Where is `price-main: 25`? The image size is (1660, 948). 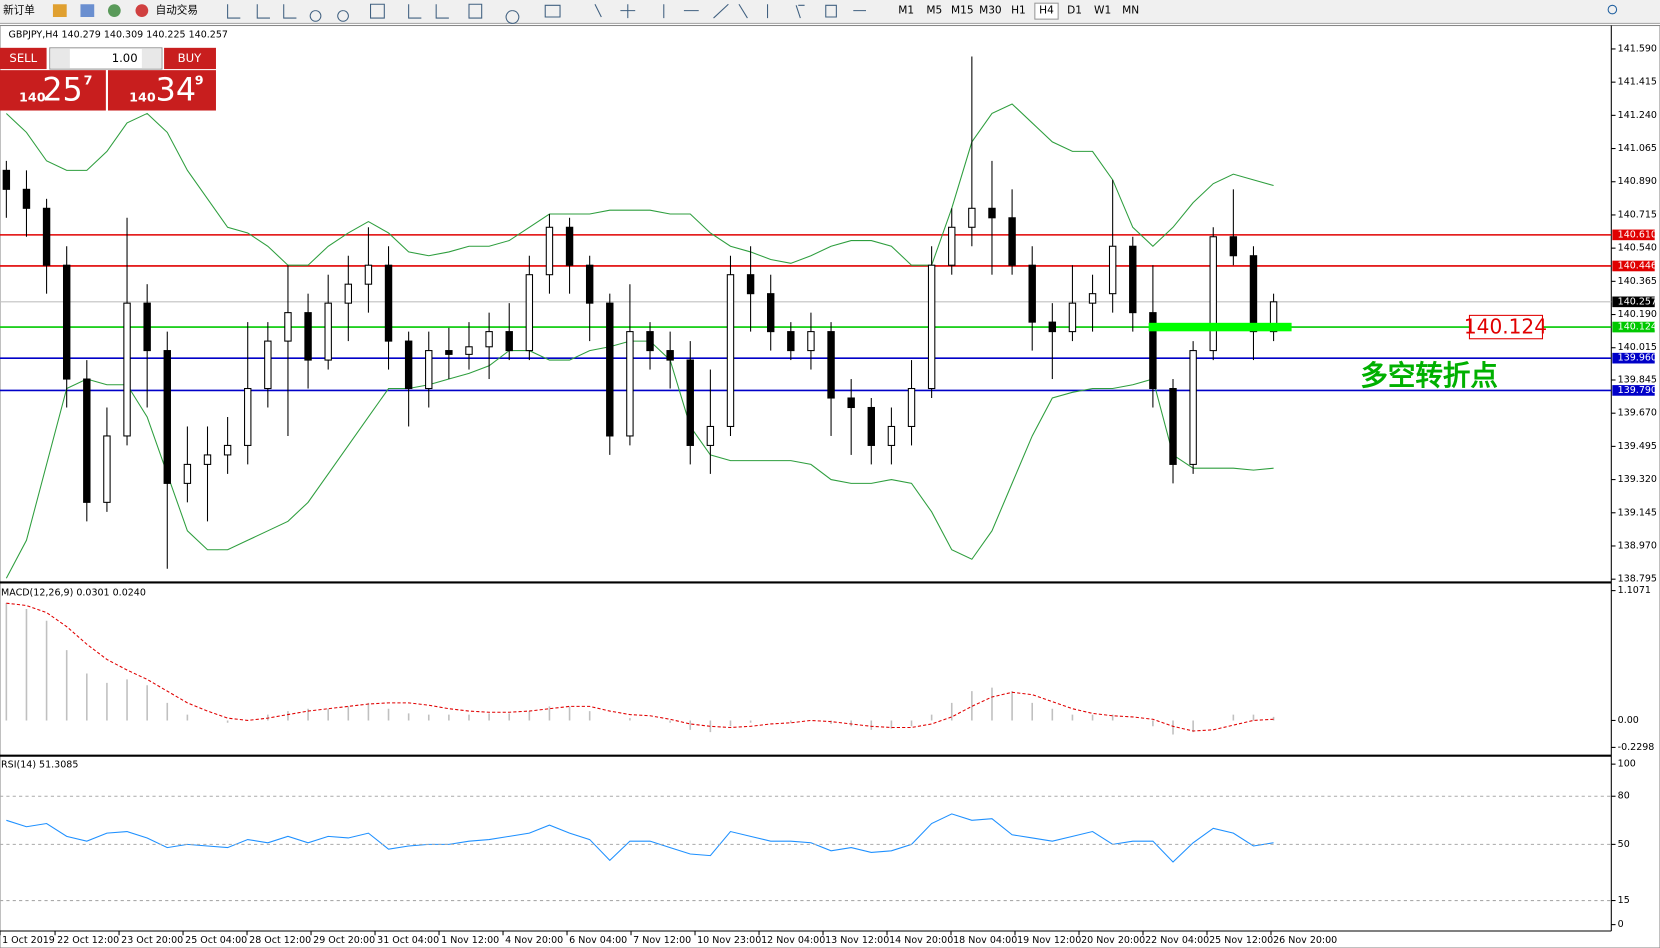
price-main: 25 is located at coordinates (62, 89).